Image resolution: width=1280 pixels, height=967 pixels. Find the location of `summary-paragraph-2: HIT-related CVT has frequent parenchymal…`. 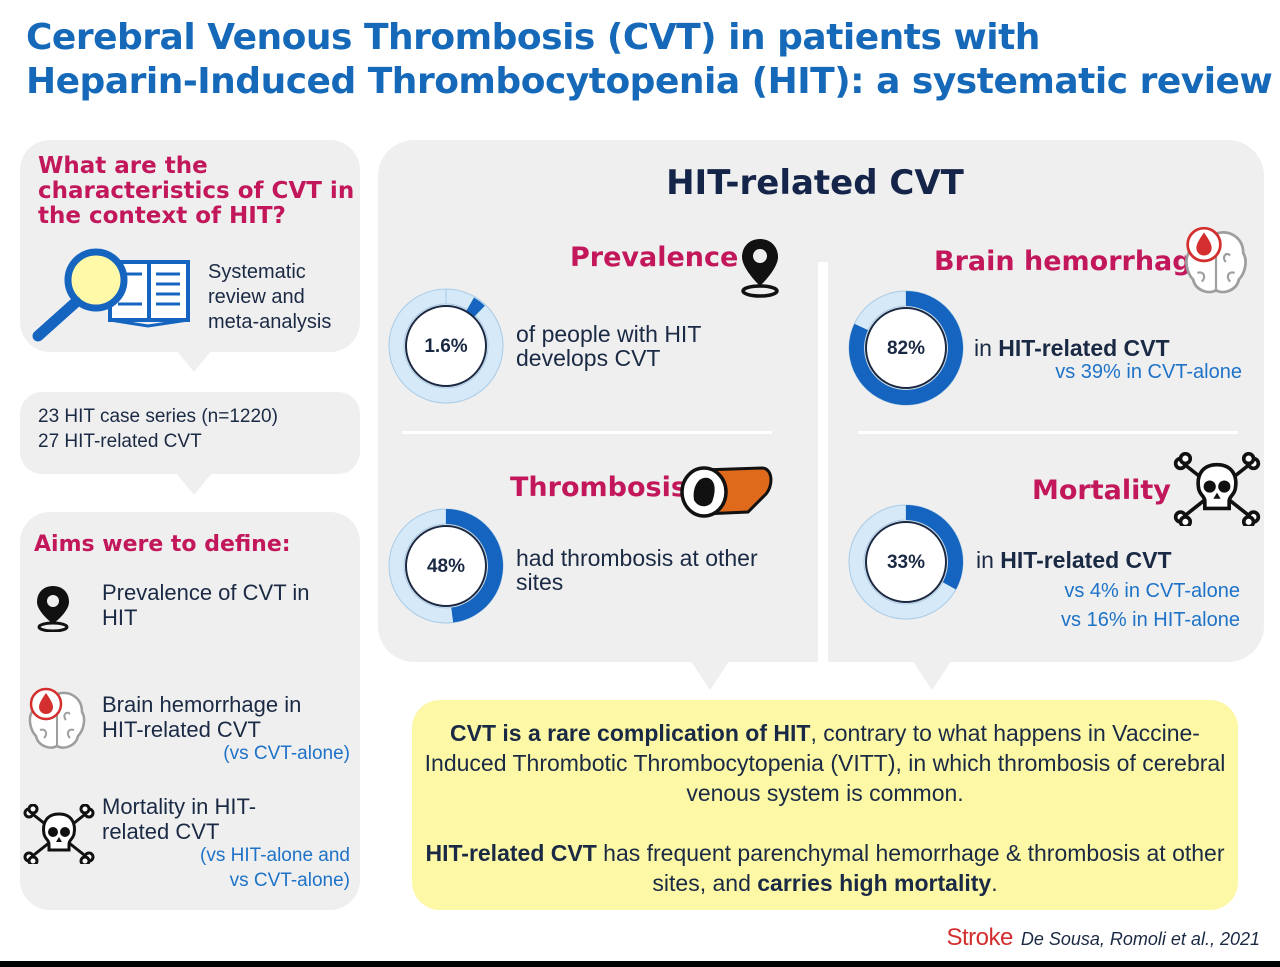

summary-paragraph-2: HIT-related CVT has frequent parenchymal… is located at coordinates (825, 868).